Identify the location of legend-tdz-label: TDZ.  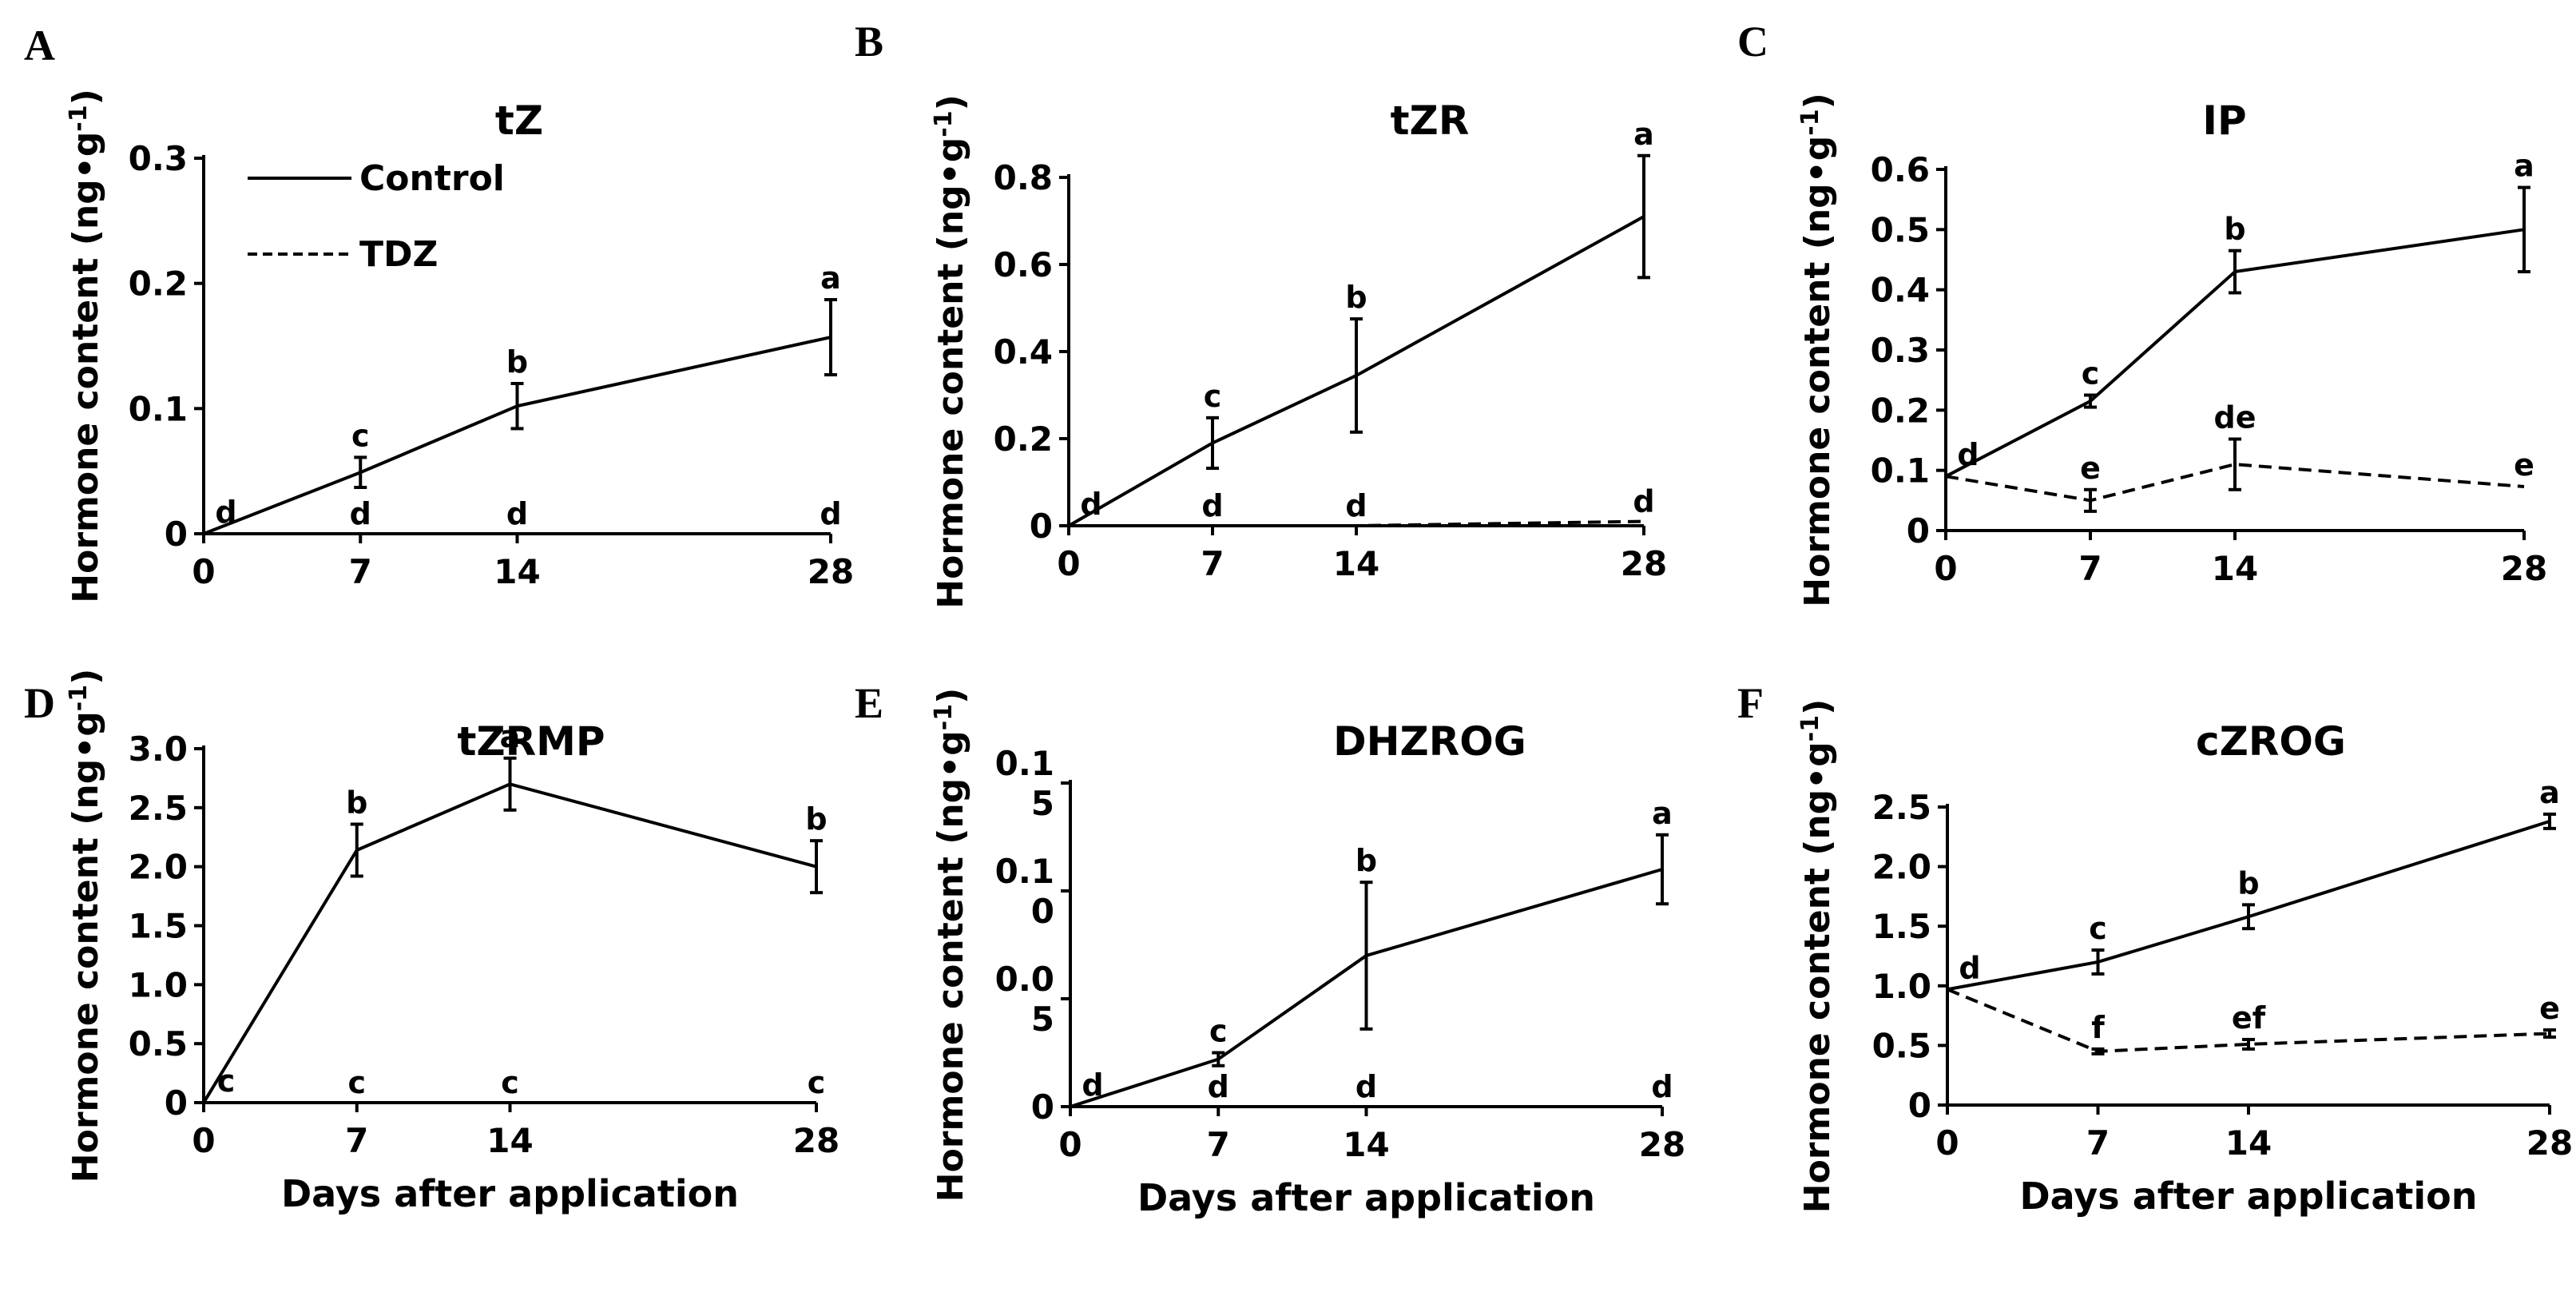
(398, 254).